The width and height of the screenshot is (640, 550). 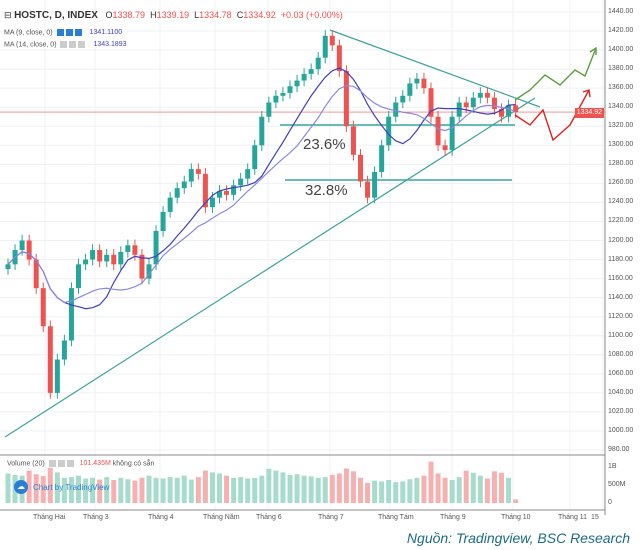 What do you see at coordinates (589, 113) in the screenshot?
I see `last-price-tag: 1334.92` at bounding box center [589, 113].